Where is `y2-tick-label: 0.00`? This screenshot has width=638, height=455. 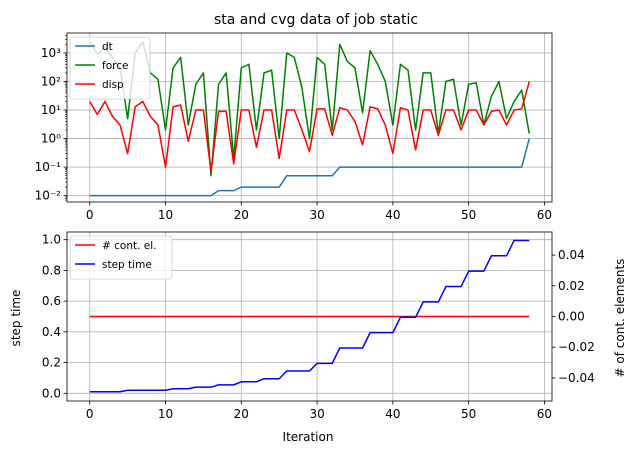
y2-tick-label: 0.00 is located at coordinates (571, 317).